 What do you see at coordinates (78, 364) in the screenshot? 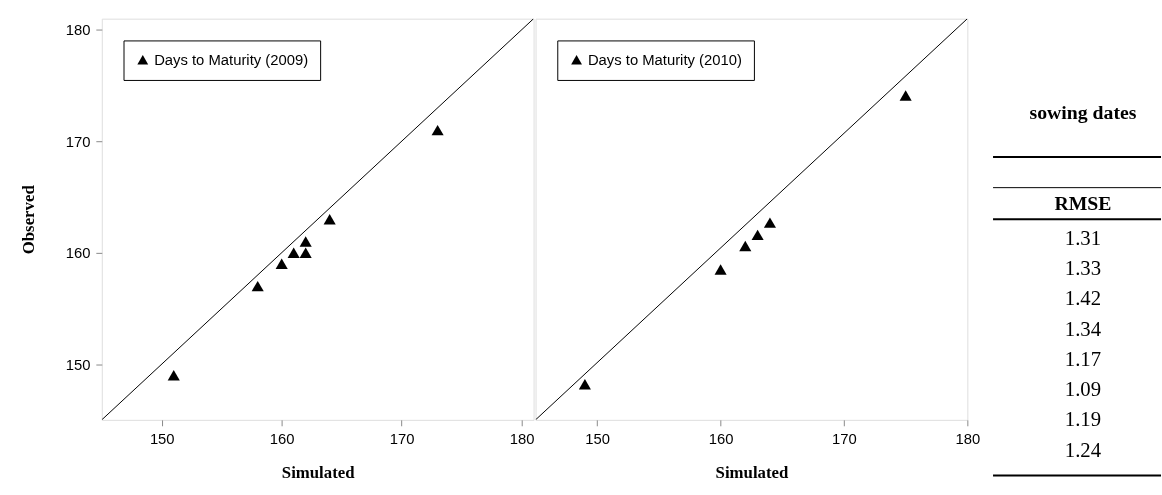
I see `y-tick-label: 150` at bounding box center [78, 364].